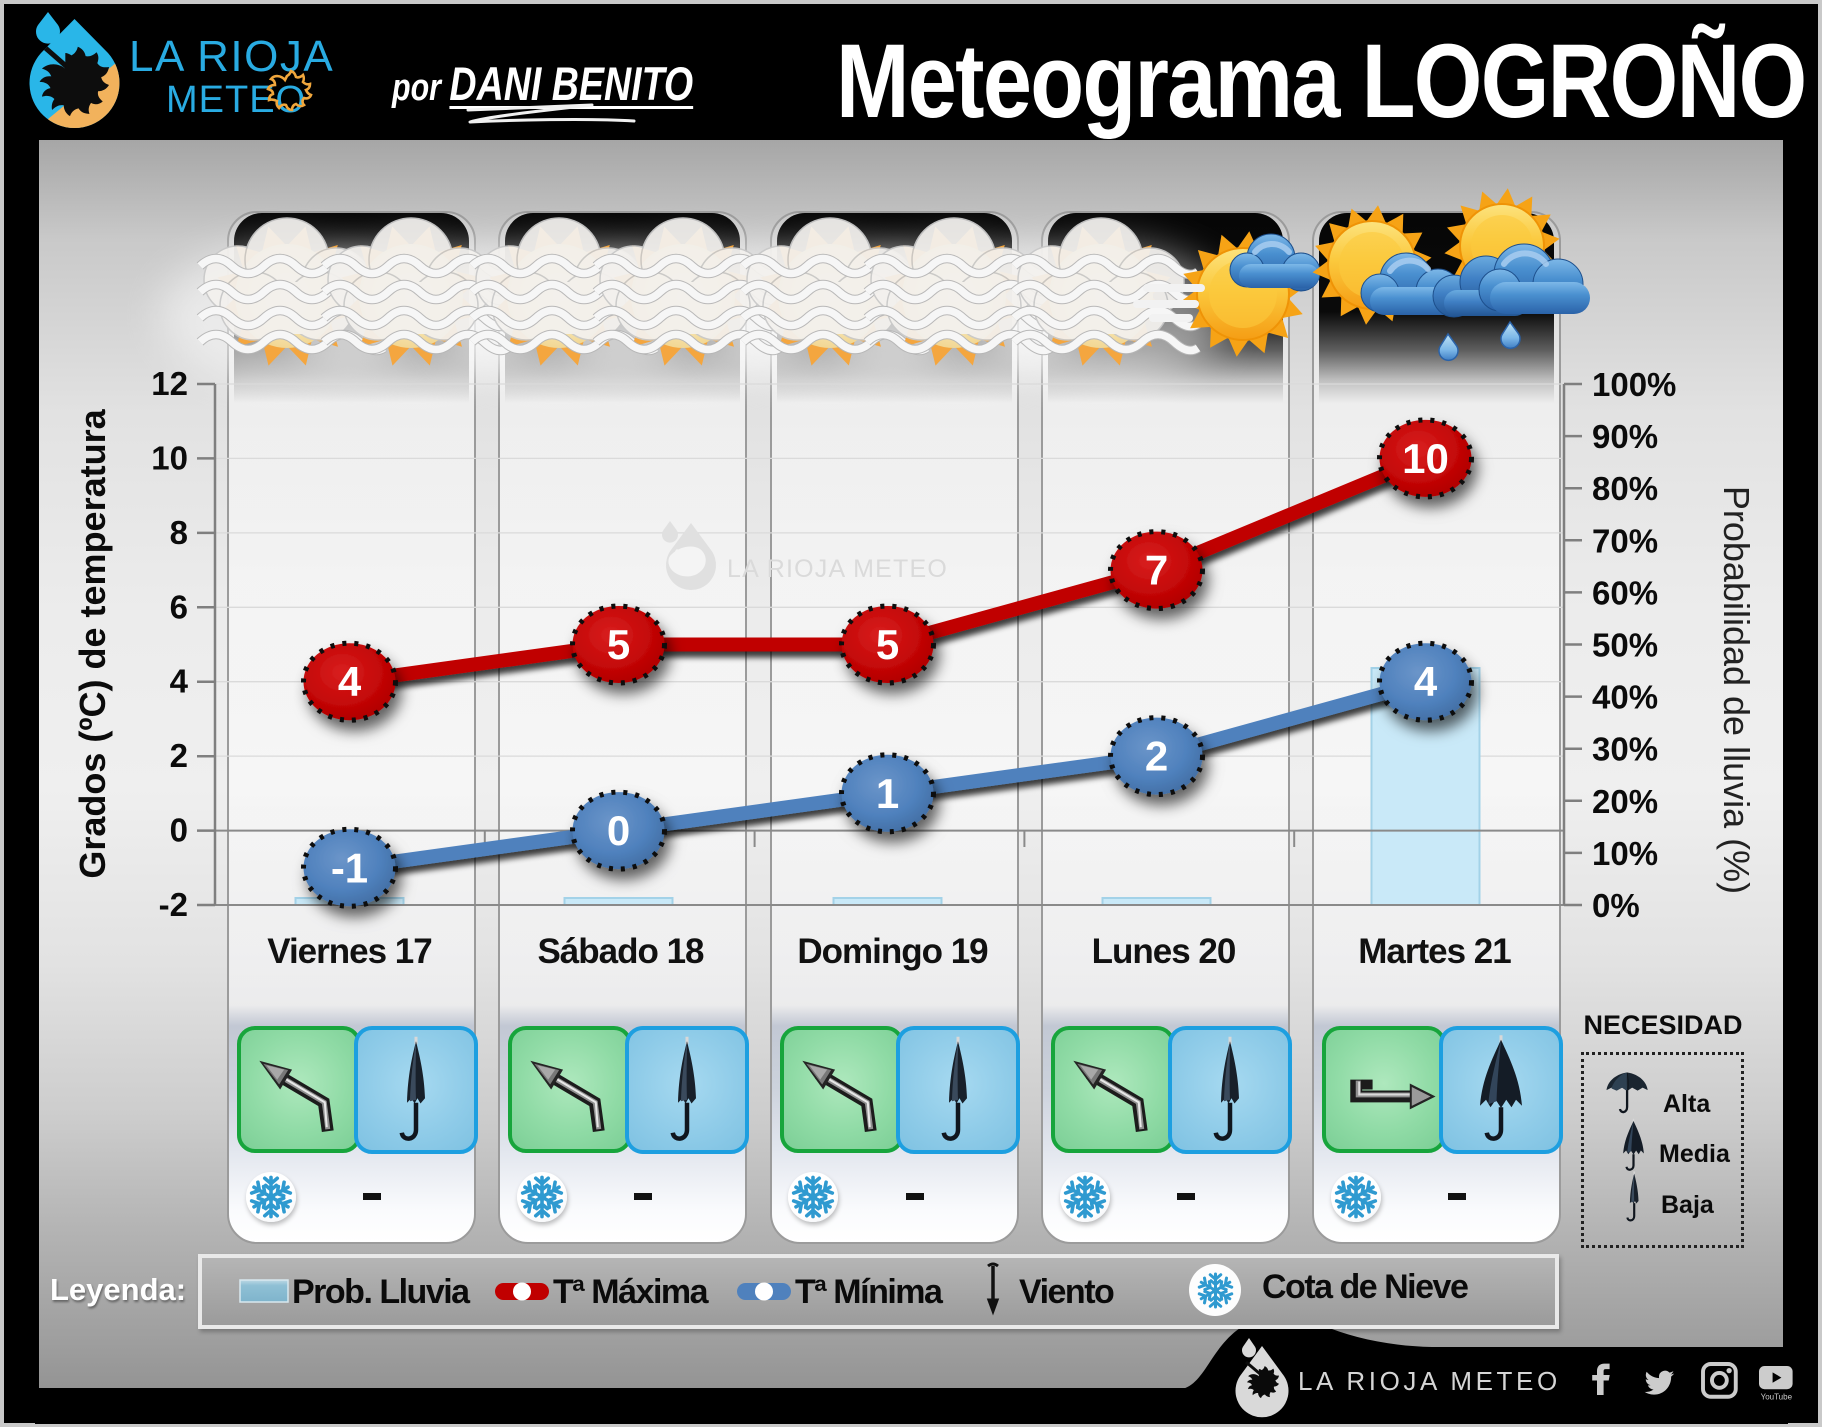 The width and height of the screenshot is (1822, 1427). I want to click on svg-text: METEO, so click(236, 100).